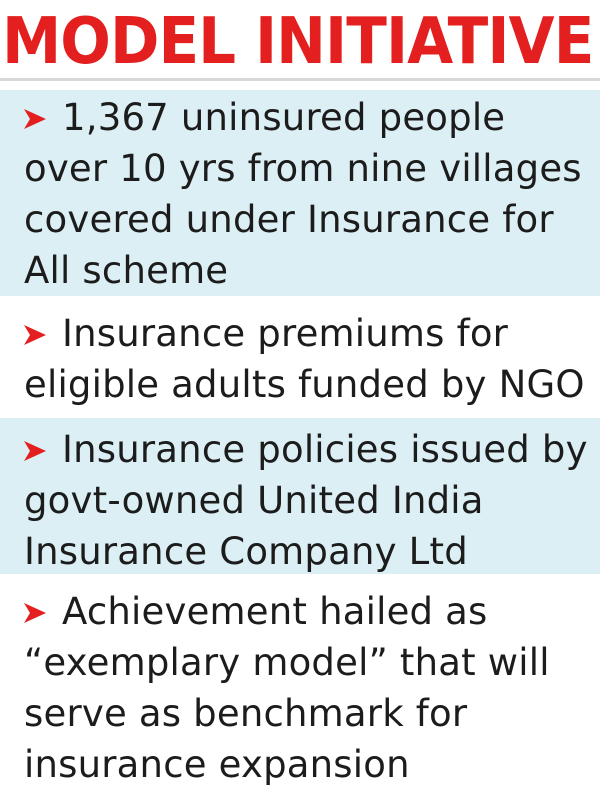 Image resolution: width=600 pixels, height=800 pixels. What do you see at coordinates (300, 79) in the screenshot?
I see `title-divider` at bounding box center [300, 79].